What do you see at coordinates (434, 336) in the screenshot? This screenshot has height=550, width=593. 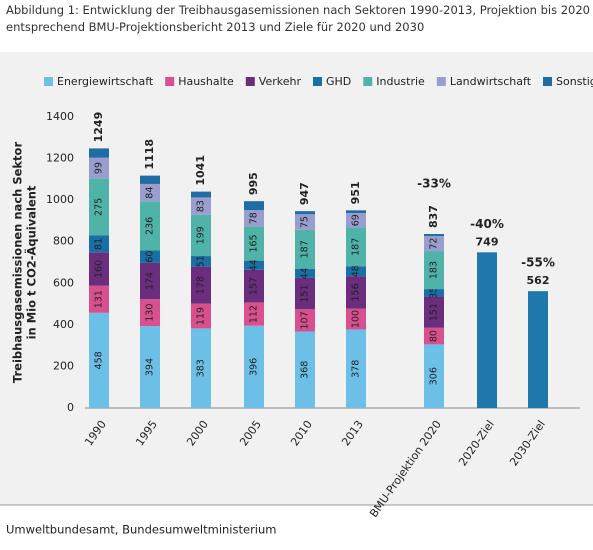 I see `data-label: 80` at bounding box center [434, 336].